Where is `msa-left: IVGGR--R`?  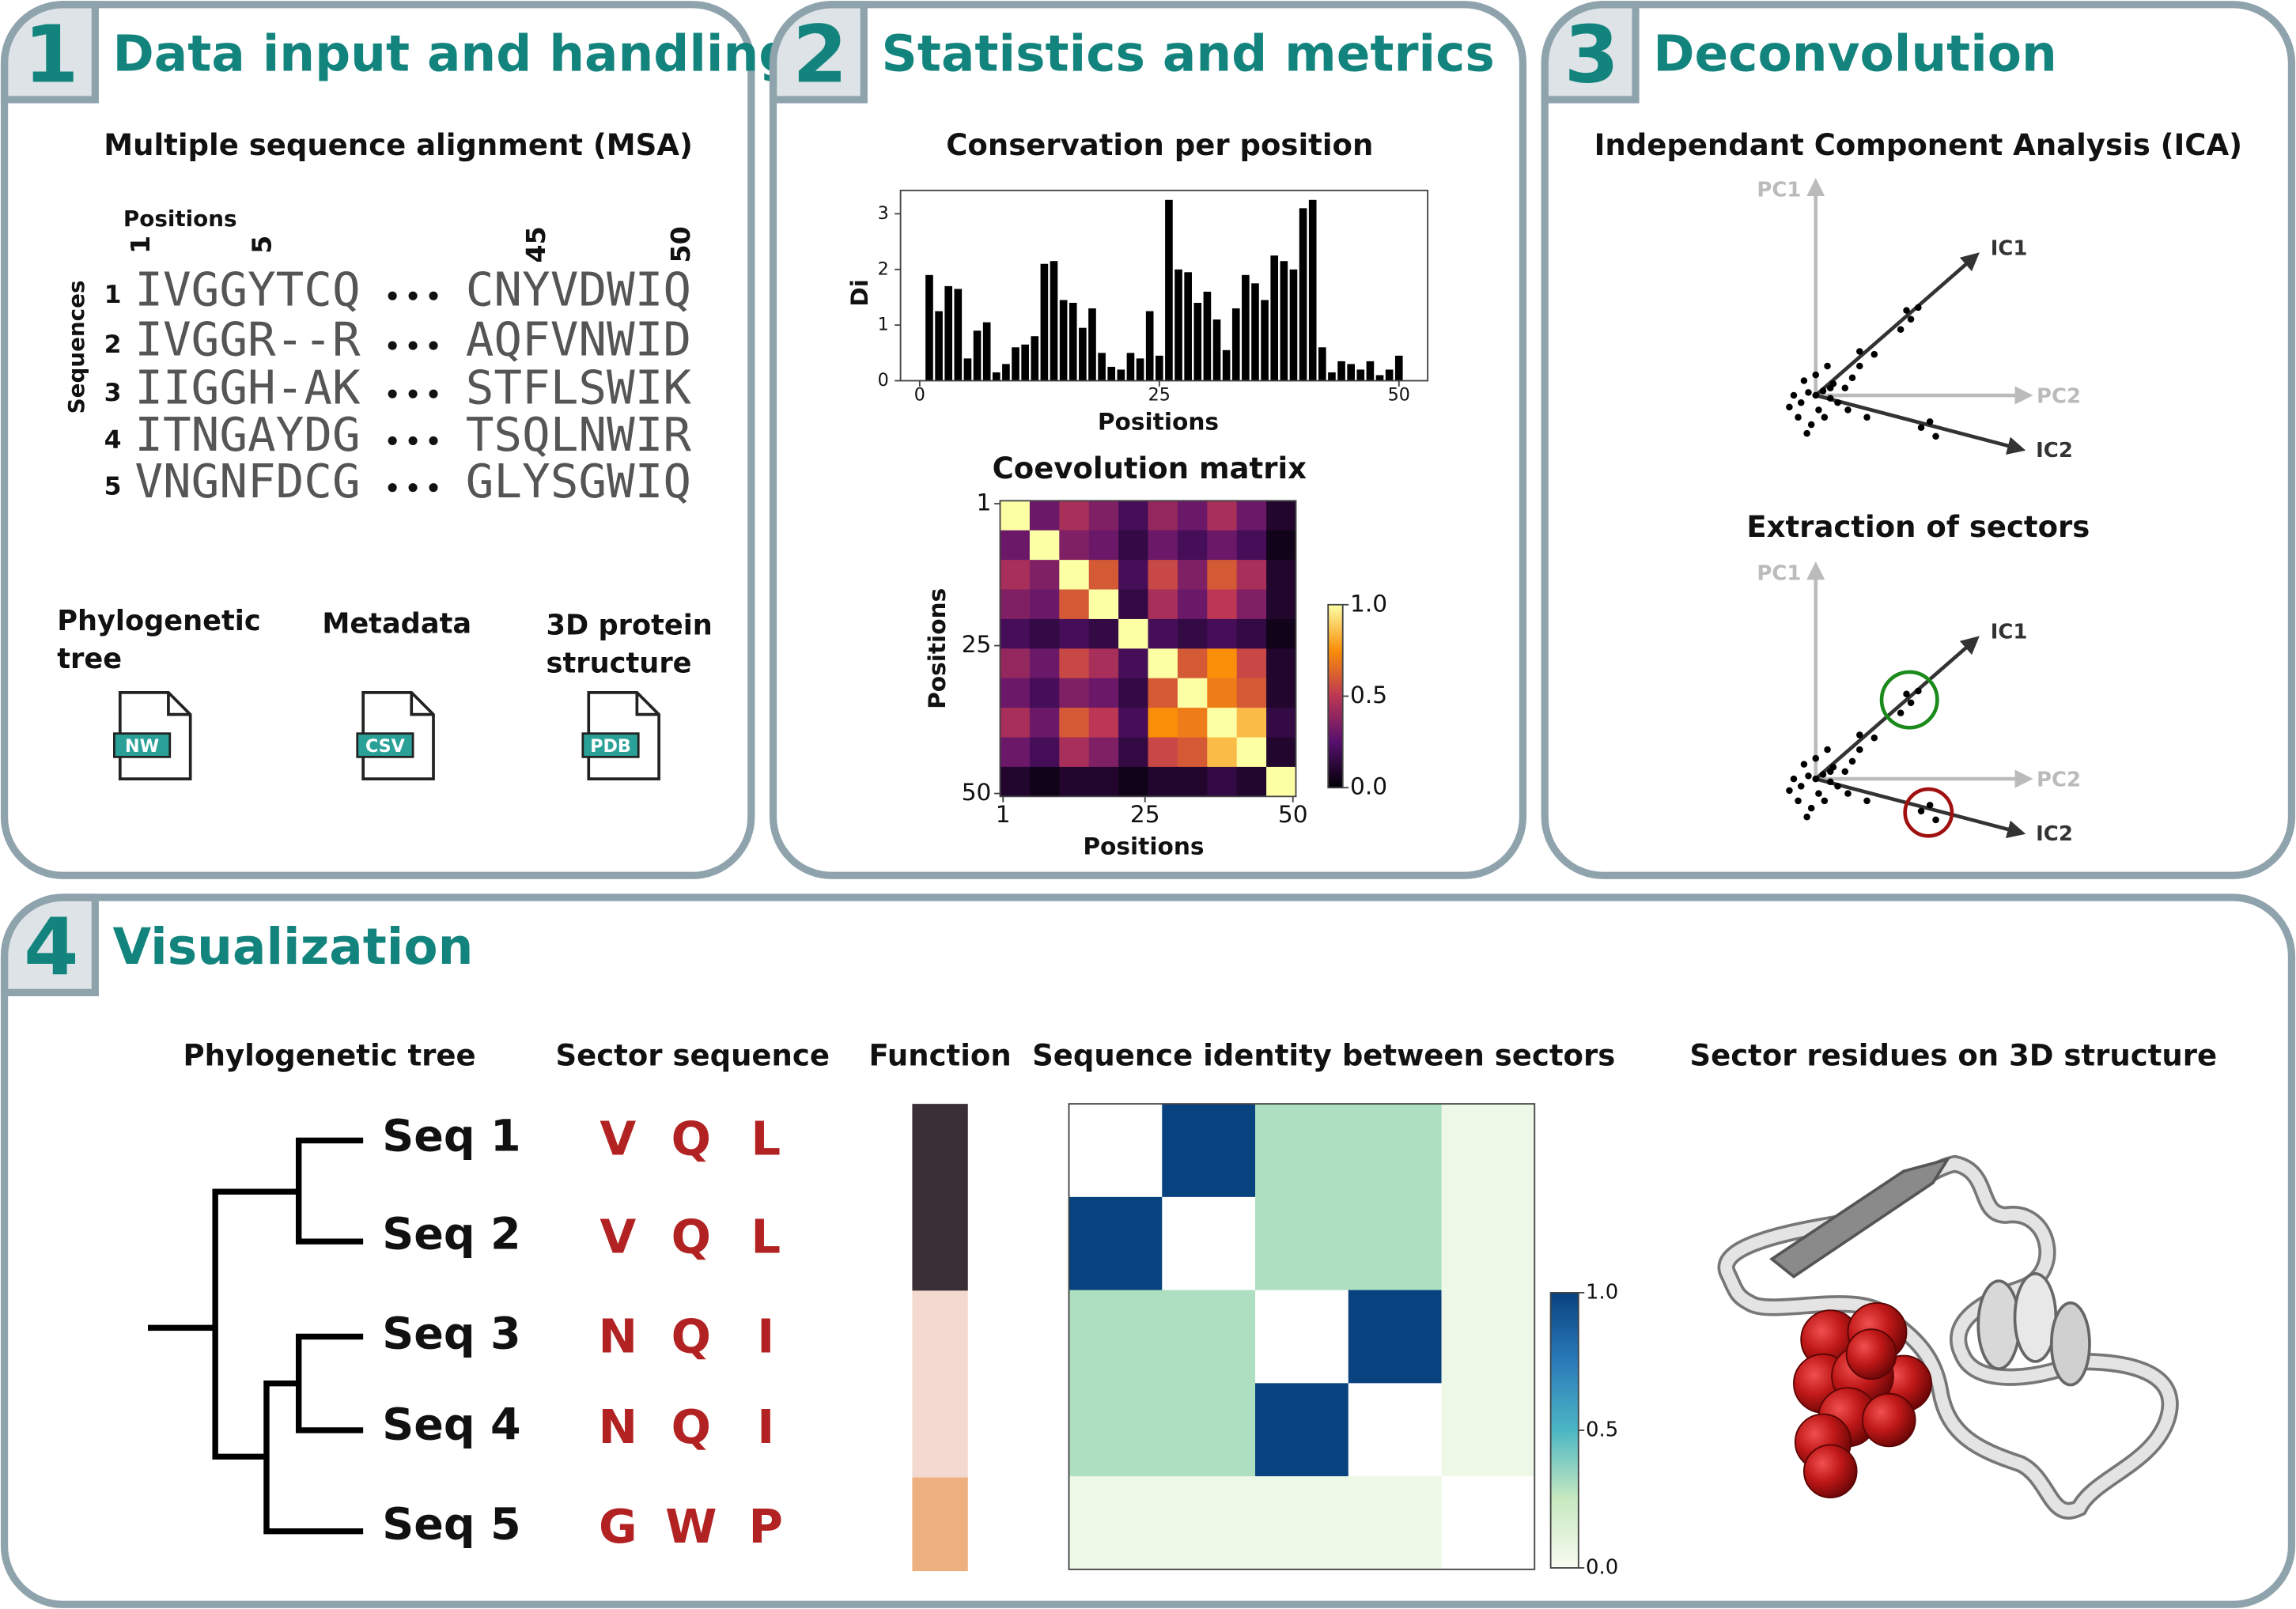 msa-left: IVGGR--R is located at coordinates (247, 339).